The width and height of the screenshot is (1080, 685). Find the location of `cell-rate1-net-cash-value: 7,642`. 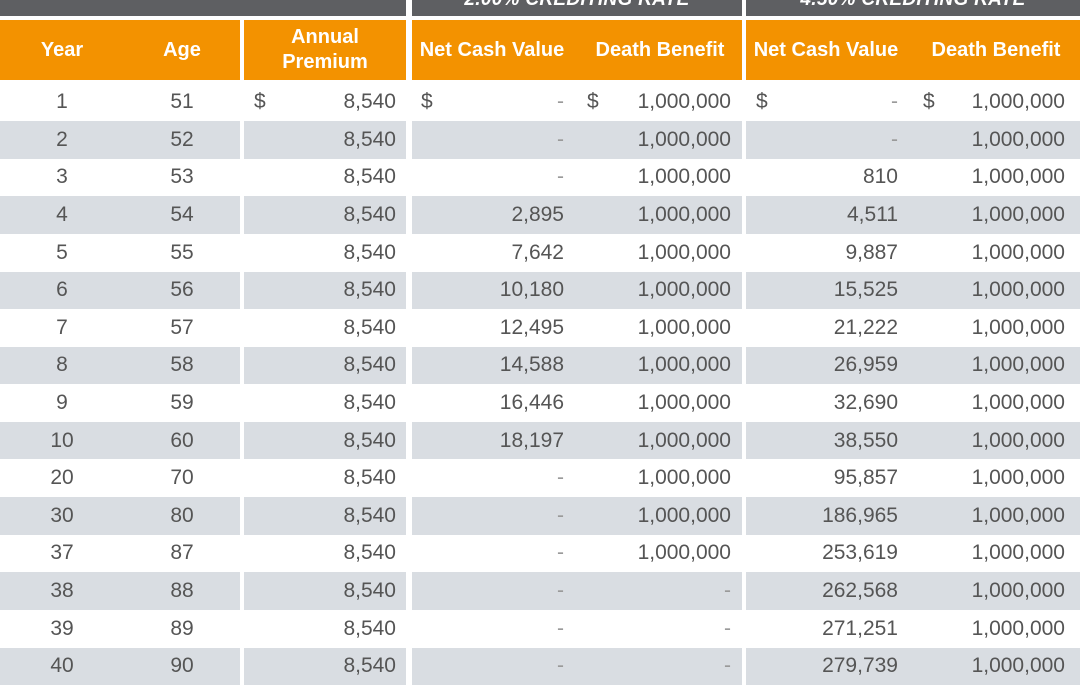

cell-rate1-net-cash-value: 7,642 is located at coordinates (488, 253).